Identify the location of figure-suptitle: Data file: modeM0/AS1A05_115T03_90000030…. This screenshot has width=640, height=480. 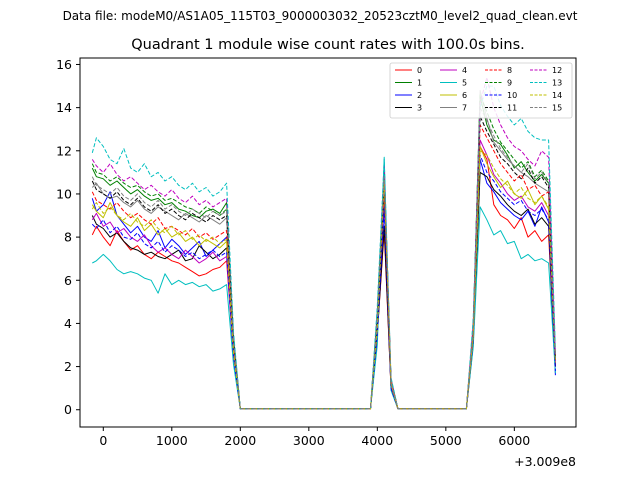
(320, 16).